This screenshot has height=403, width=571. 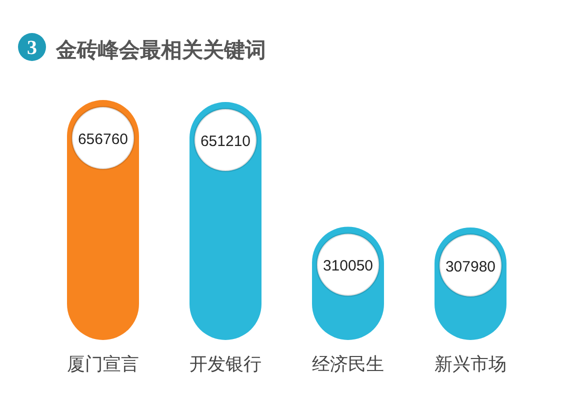 I want to click on data-label: 656760, so click(x=103, y=139).